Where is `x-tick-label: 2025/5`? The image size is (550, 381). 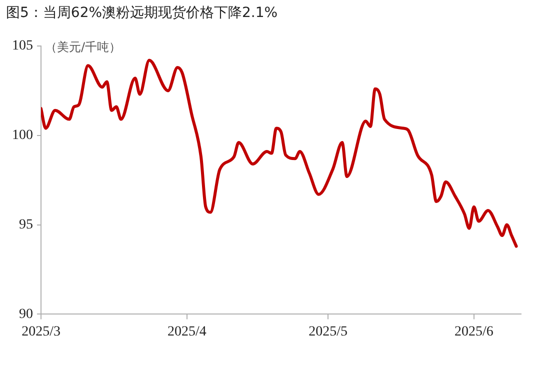 x-tick-label: 2025/5 is located at coordinates (328, 332).